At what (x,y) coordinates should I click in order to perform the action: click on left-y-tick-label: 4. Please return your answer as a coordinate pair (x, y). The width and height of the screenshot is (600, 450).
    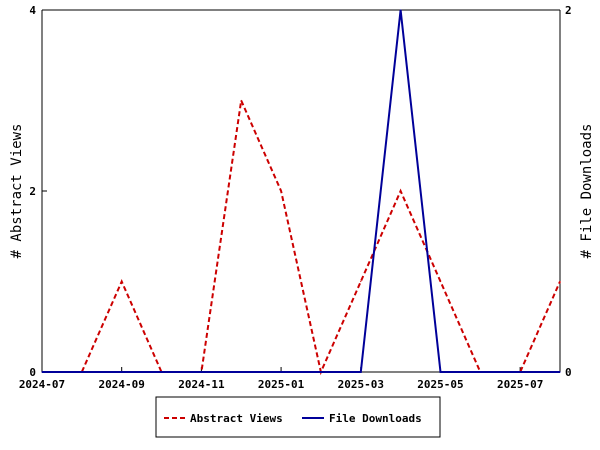
    Looking at the image, I should click on (32, 10).